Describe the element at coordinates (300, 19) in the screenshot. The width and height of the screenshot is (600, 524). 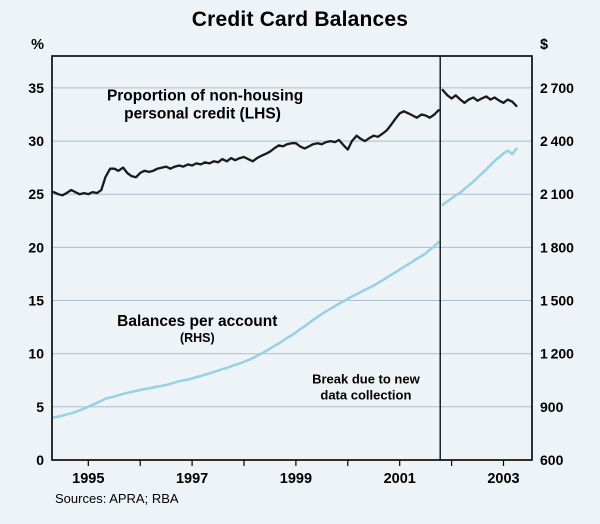
I see `chart-title: Credit Card Balances` at that location.